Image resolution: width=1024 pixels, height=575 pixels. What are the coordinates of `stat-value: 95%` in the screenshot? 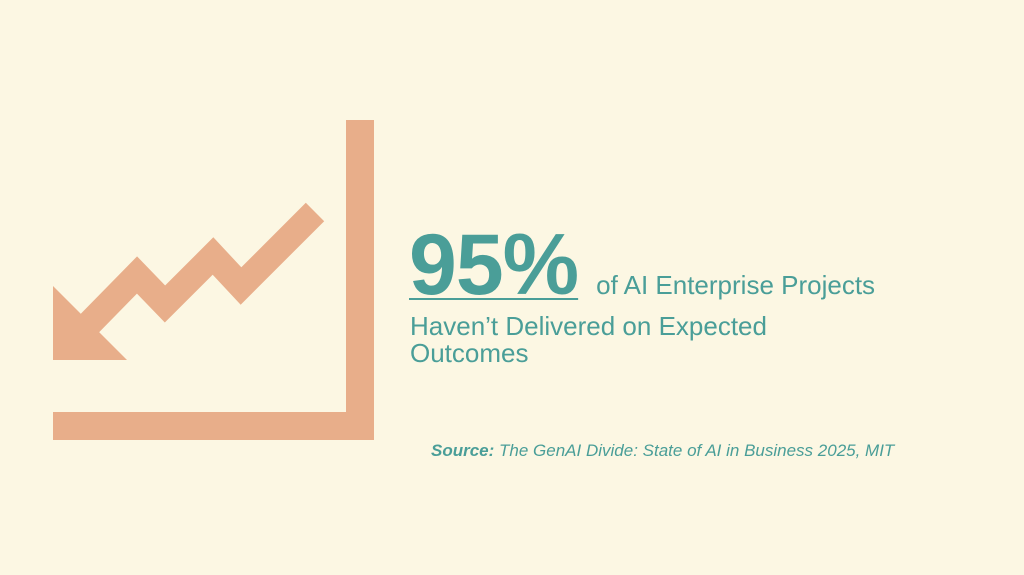 It's located at (494, 265).